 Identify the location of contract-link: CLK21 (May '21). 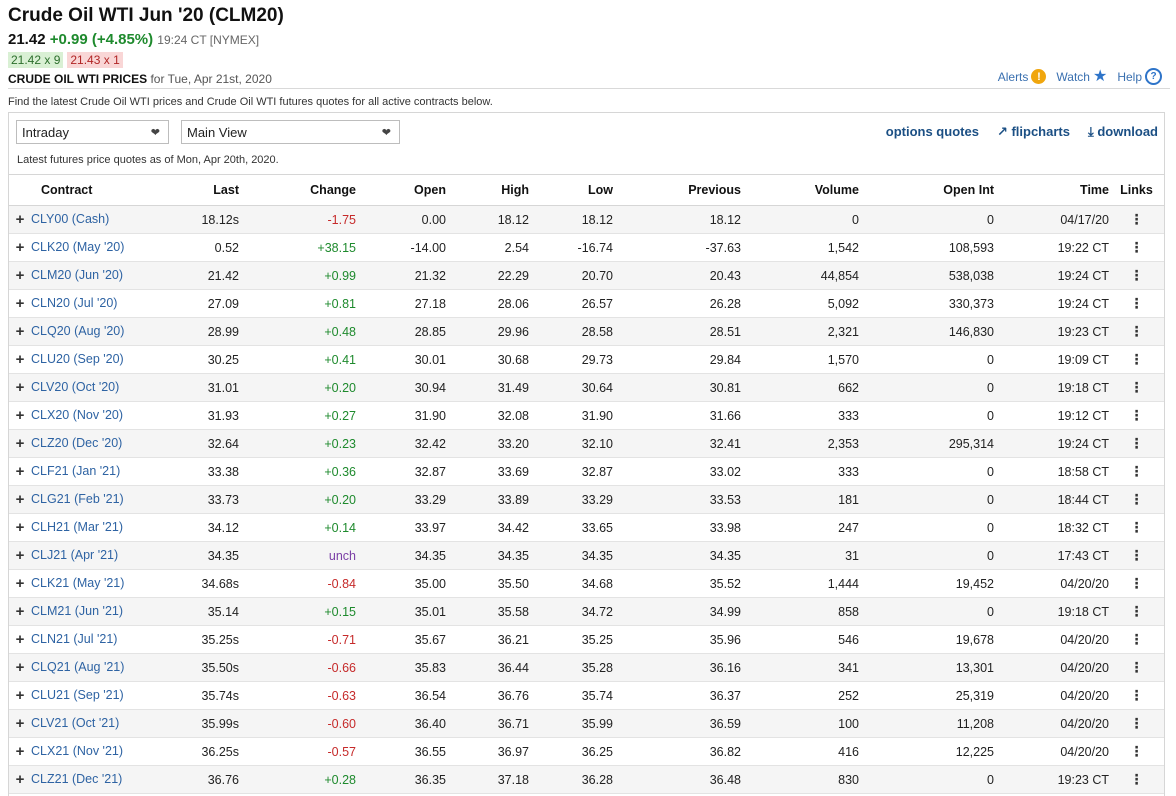
(78, 582).